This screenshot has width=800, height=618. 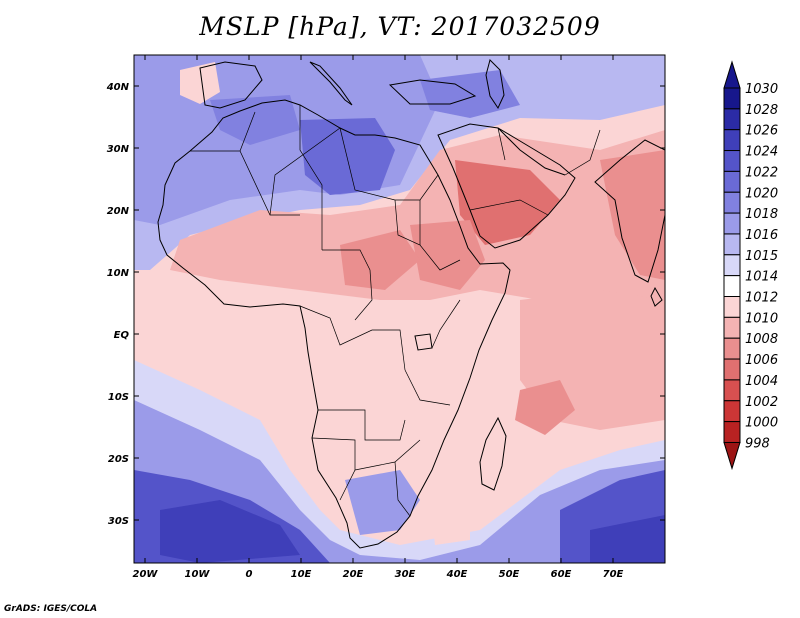 What do you see at coordinates (761, 152) in the screenshot?
I see `colorbar-label: 1024` at bounding box center [761, 152].